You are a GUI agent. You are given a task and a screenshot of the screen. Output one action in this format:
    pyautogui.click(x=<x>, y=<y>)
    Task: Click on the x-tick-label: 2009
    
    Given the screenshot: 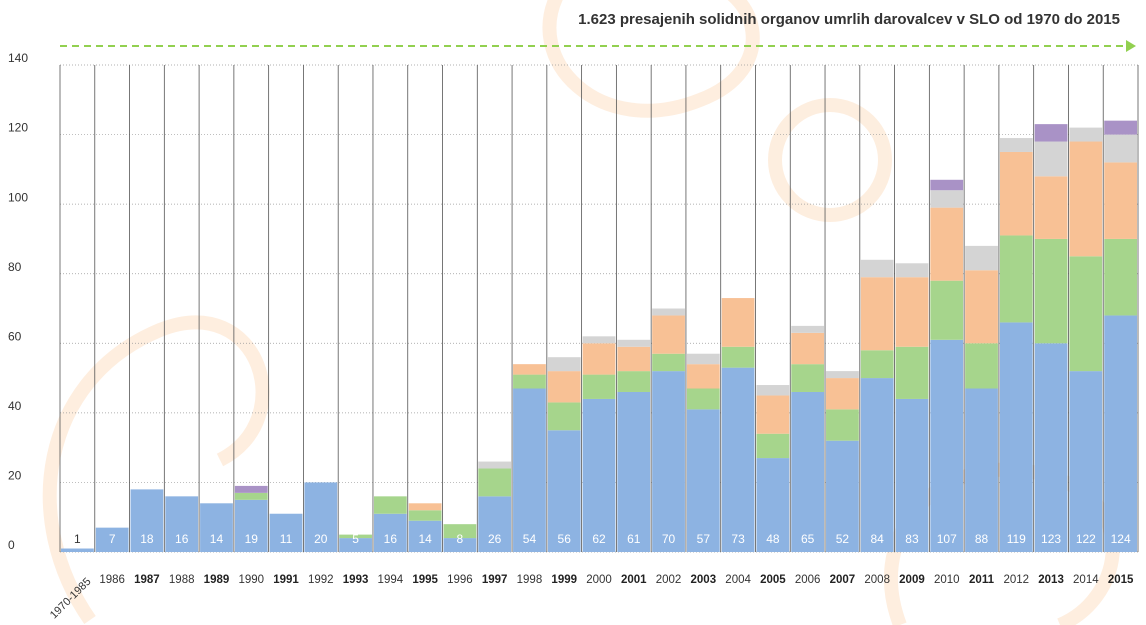 What is the action you would take?
    pyautogui.click(x=912, y=580)
    